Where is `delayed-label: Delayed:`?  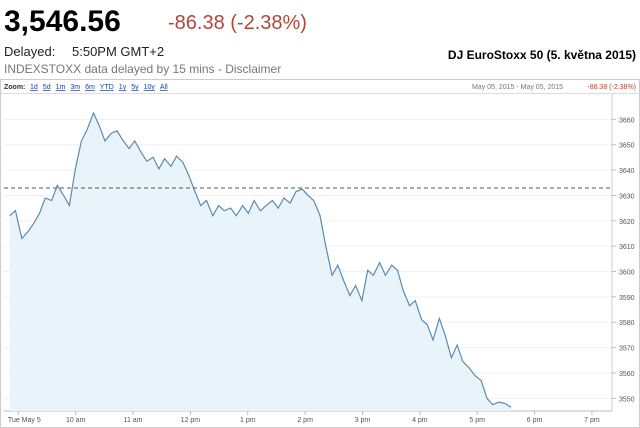 delayed-label: Delayed: is located at coordinates (29, 51).